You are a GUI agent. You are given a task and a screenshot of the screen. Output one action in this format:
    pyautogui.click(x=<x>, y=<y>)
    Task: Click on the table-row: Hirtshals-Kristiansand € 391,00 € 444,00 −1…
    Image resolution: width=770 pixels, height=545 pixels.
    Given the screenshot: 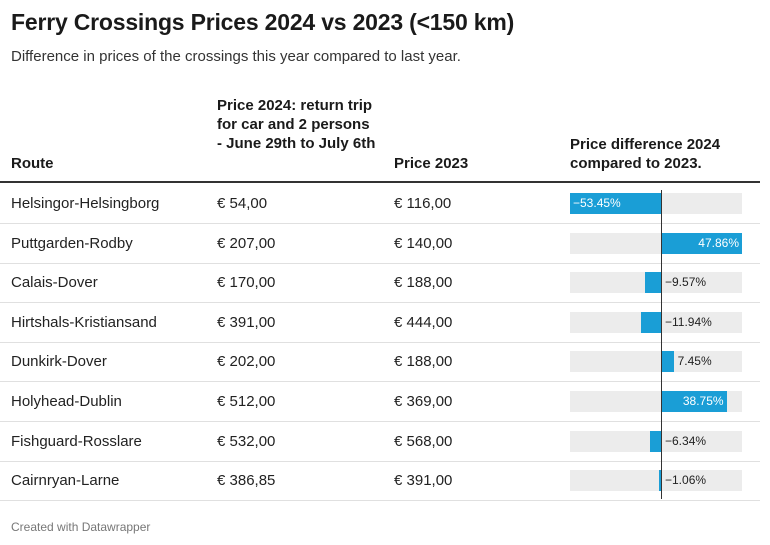 What is the action you would take?
    pyautogui.click(x=380, y=323)
    